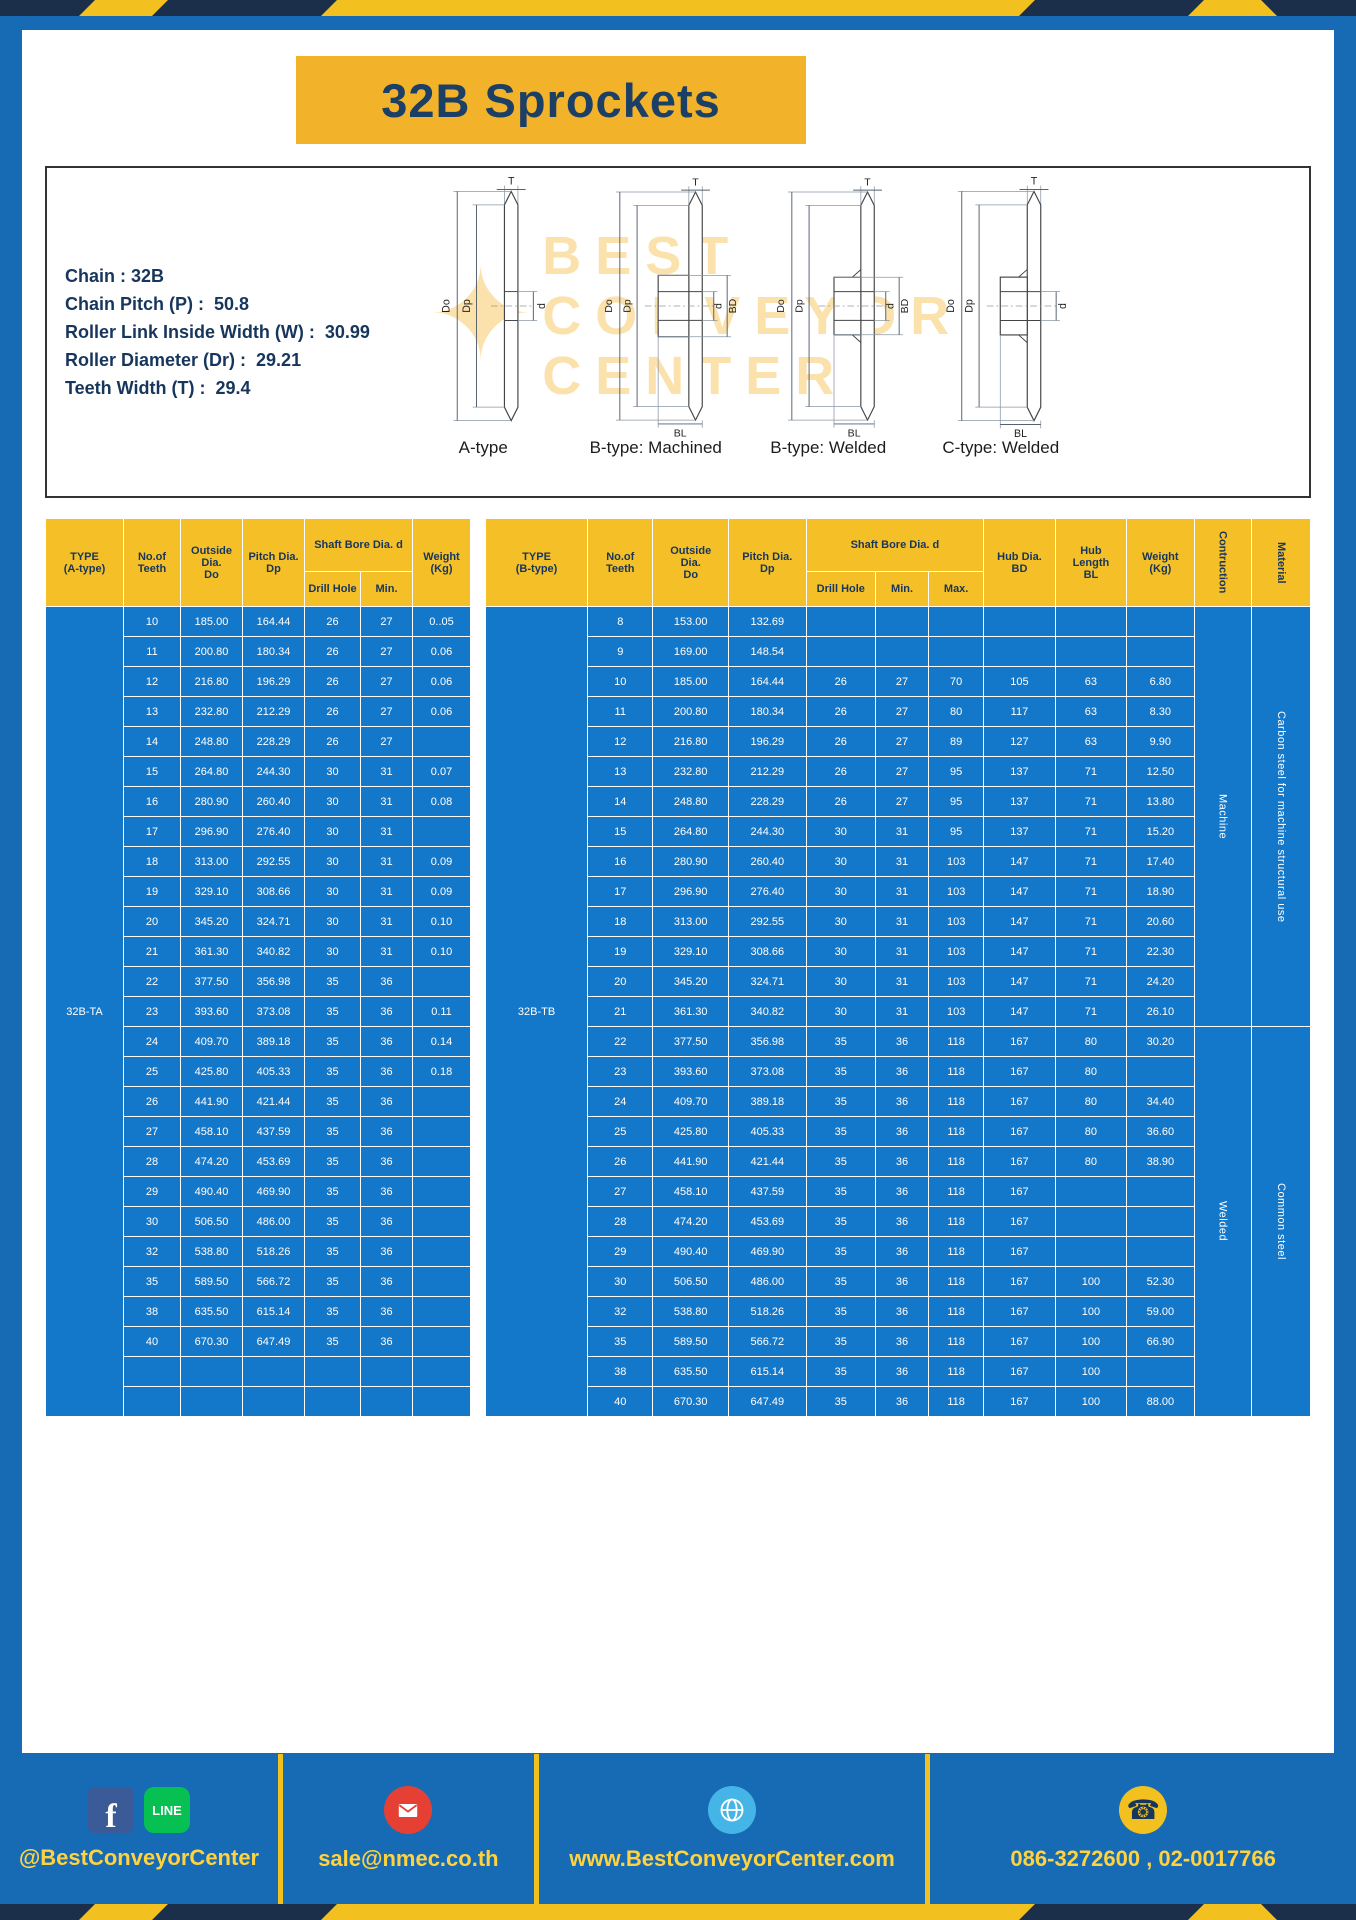 The width and height of the screenshot is (1356, 1920). Describe the element at coordinates (1143, 1858) in the screenshot. I see `phone-numbers: 086-3272600 , 02-0017766` at that location.